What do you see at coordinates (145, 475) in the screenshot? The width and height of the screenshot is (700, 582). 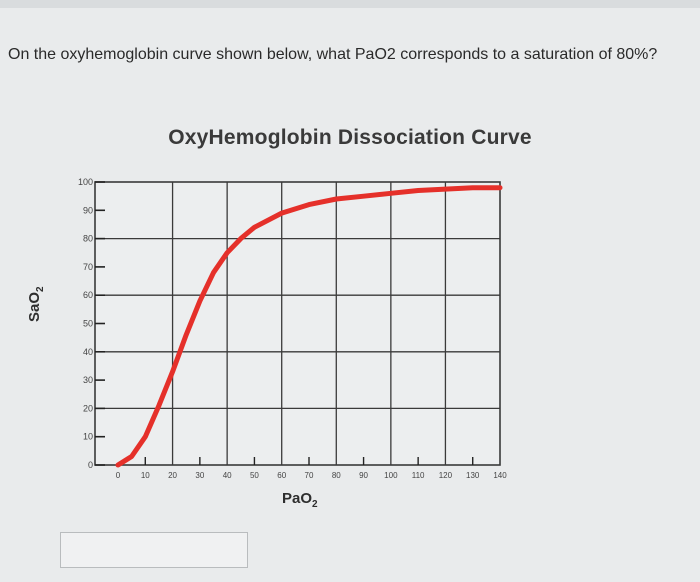 I see `x-tick-label: 10` at bounding box center [145, 475].